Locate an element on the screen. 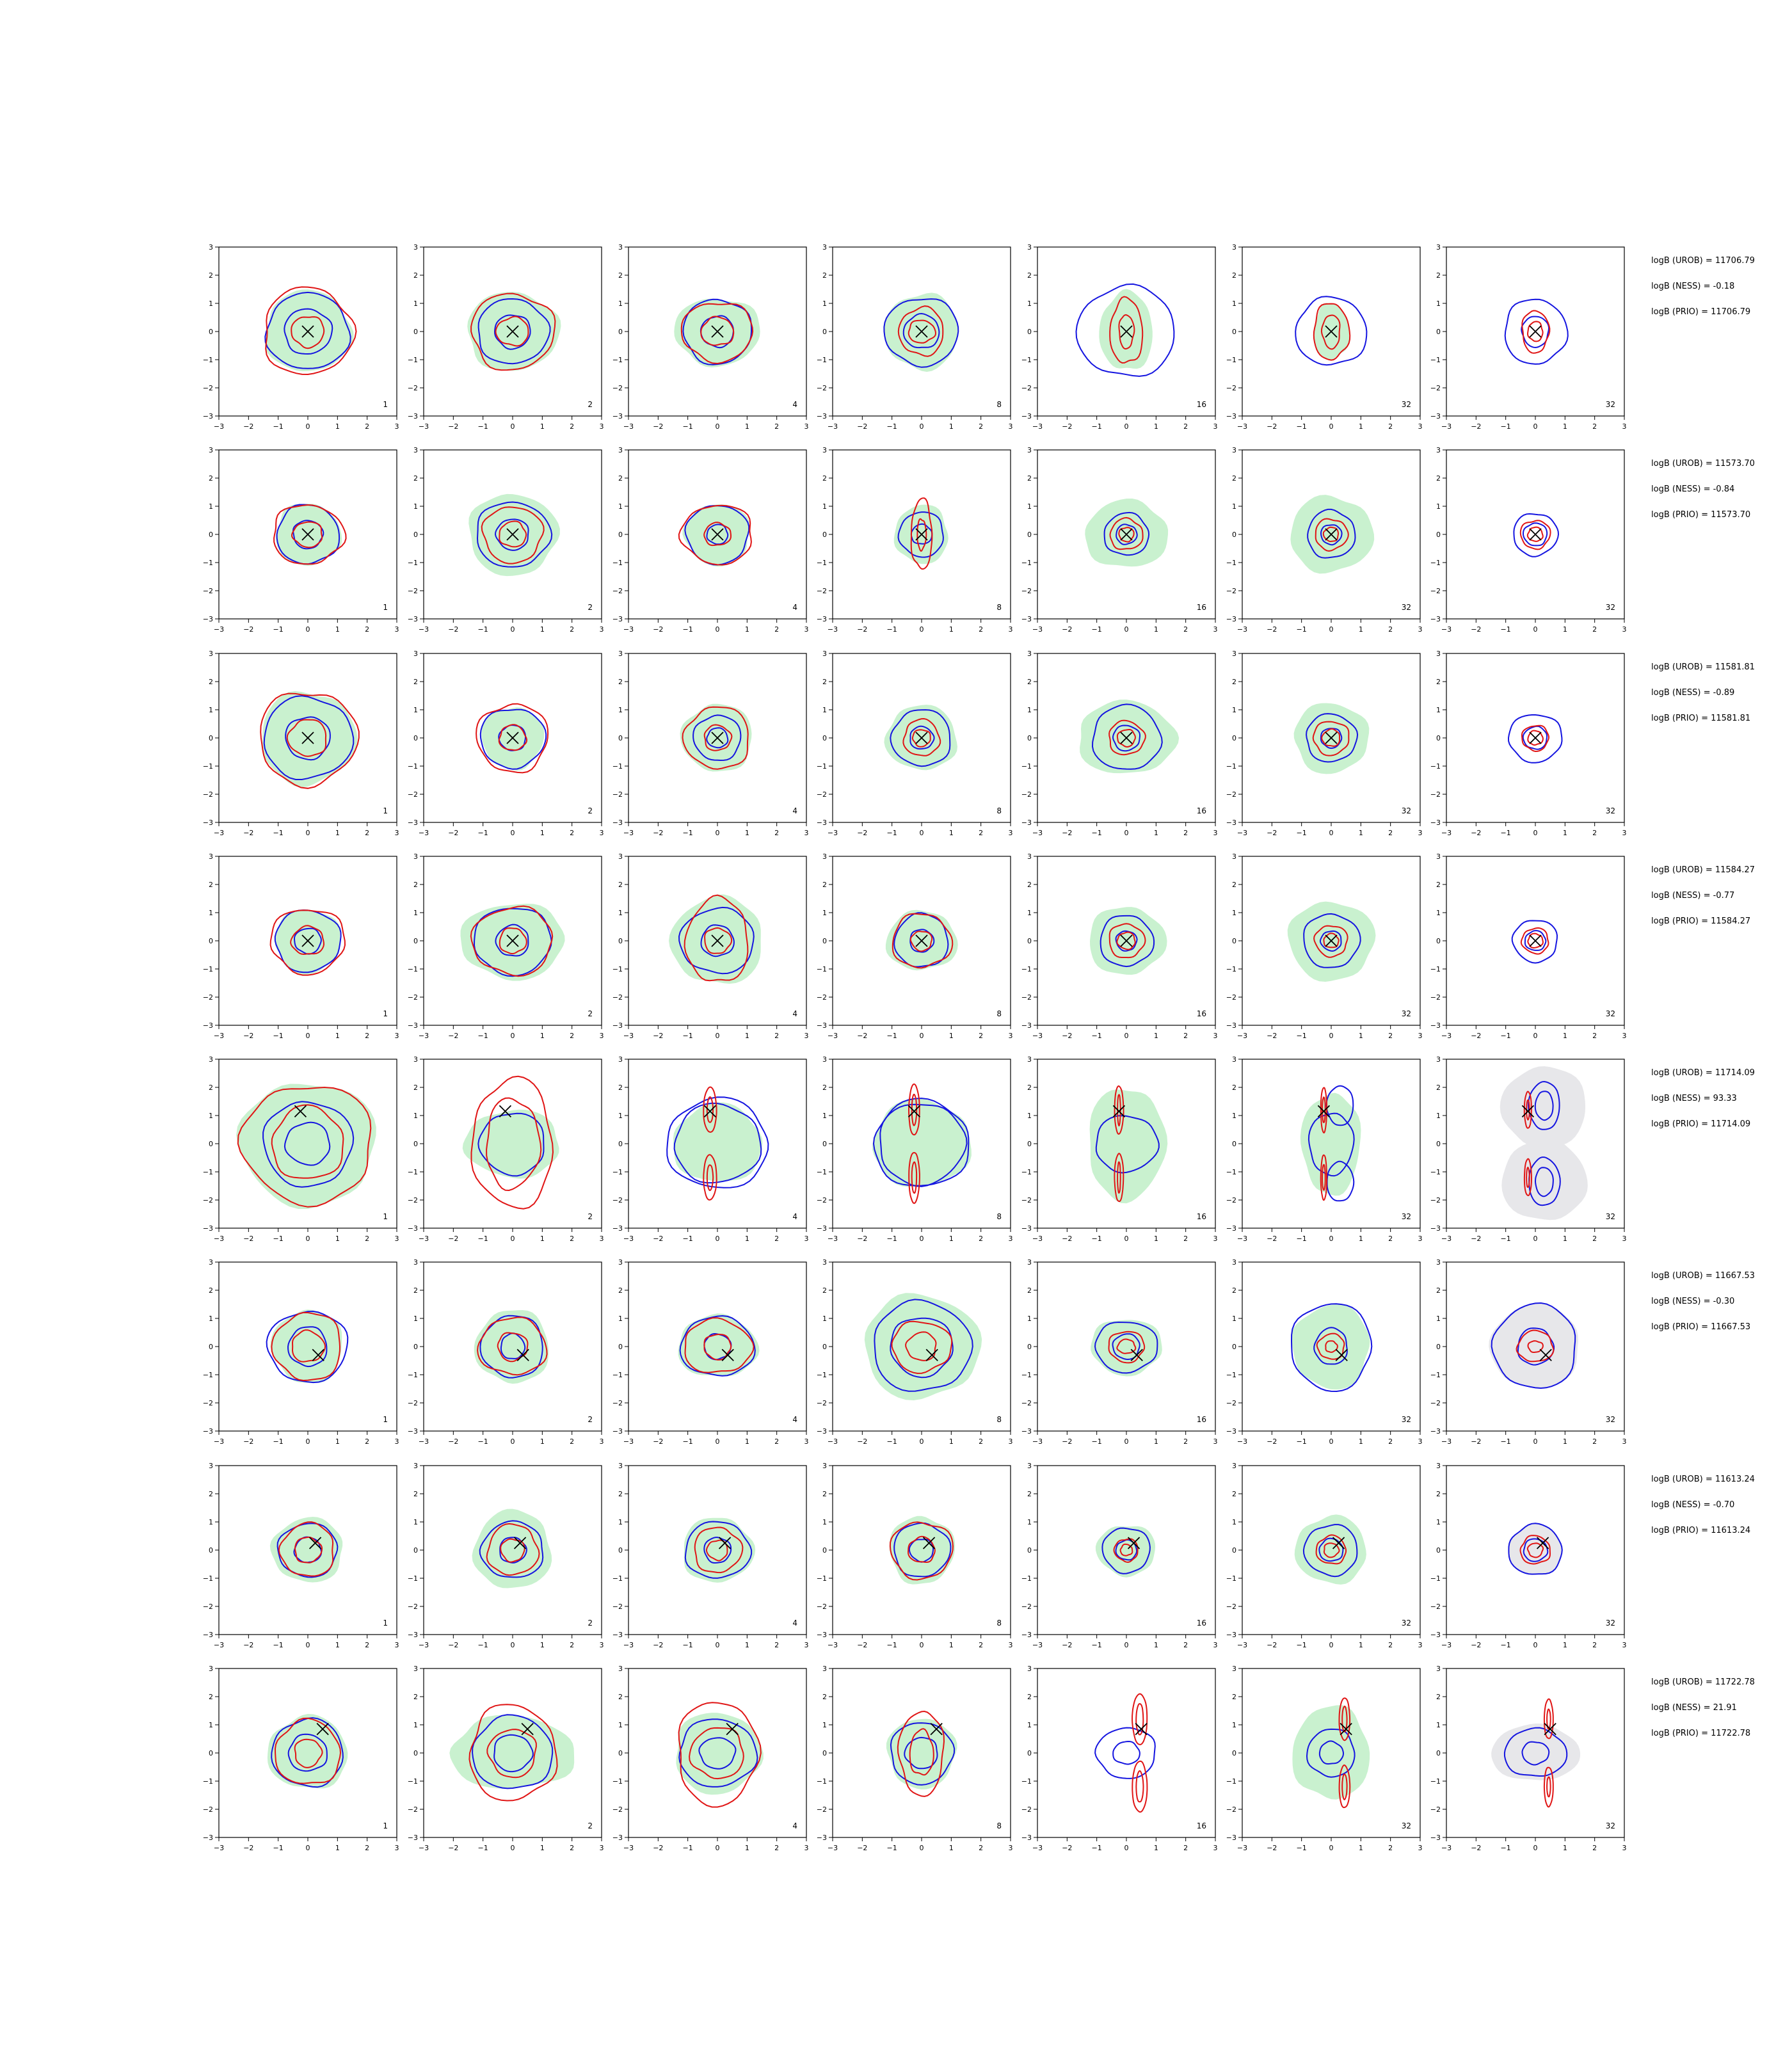  panel-corner-label: 2 is located at coordinates (590, 1216).